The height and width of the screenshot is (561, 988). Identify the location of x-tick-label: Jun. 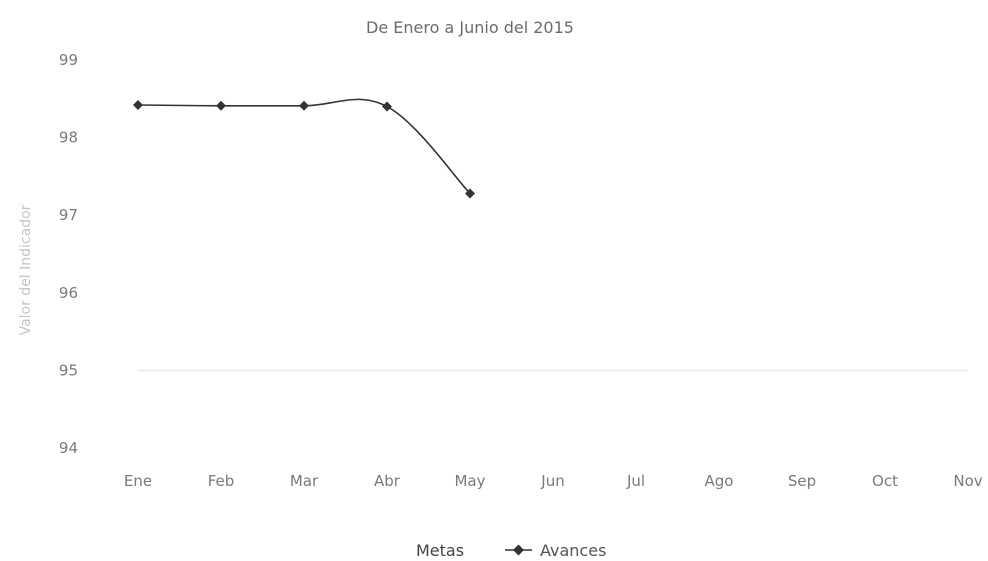
(552, 481).